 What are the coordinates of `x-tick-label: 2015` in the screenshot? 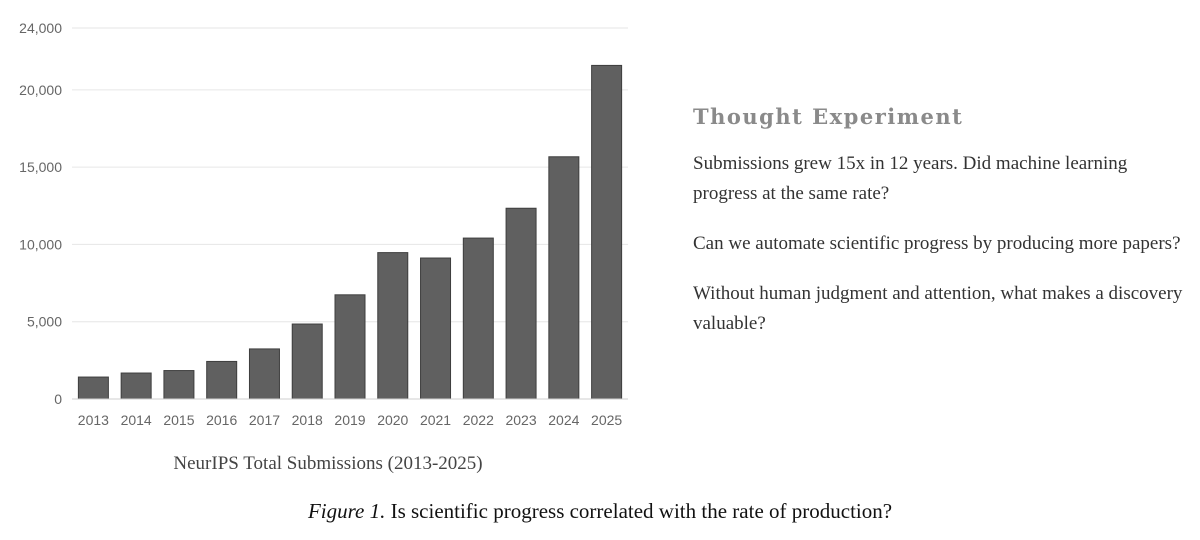 It's located at (178, 420).